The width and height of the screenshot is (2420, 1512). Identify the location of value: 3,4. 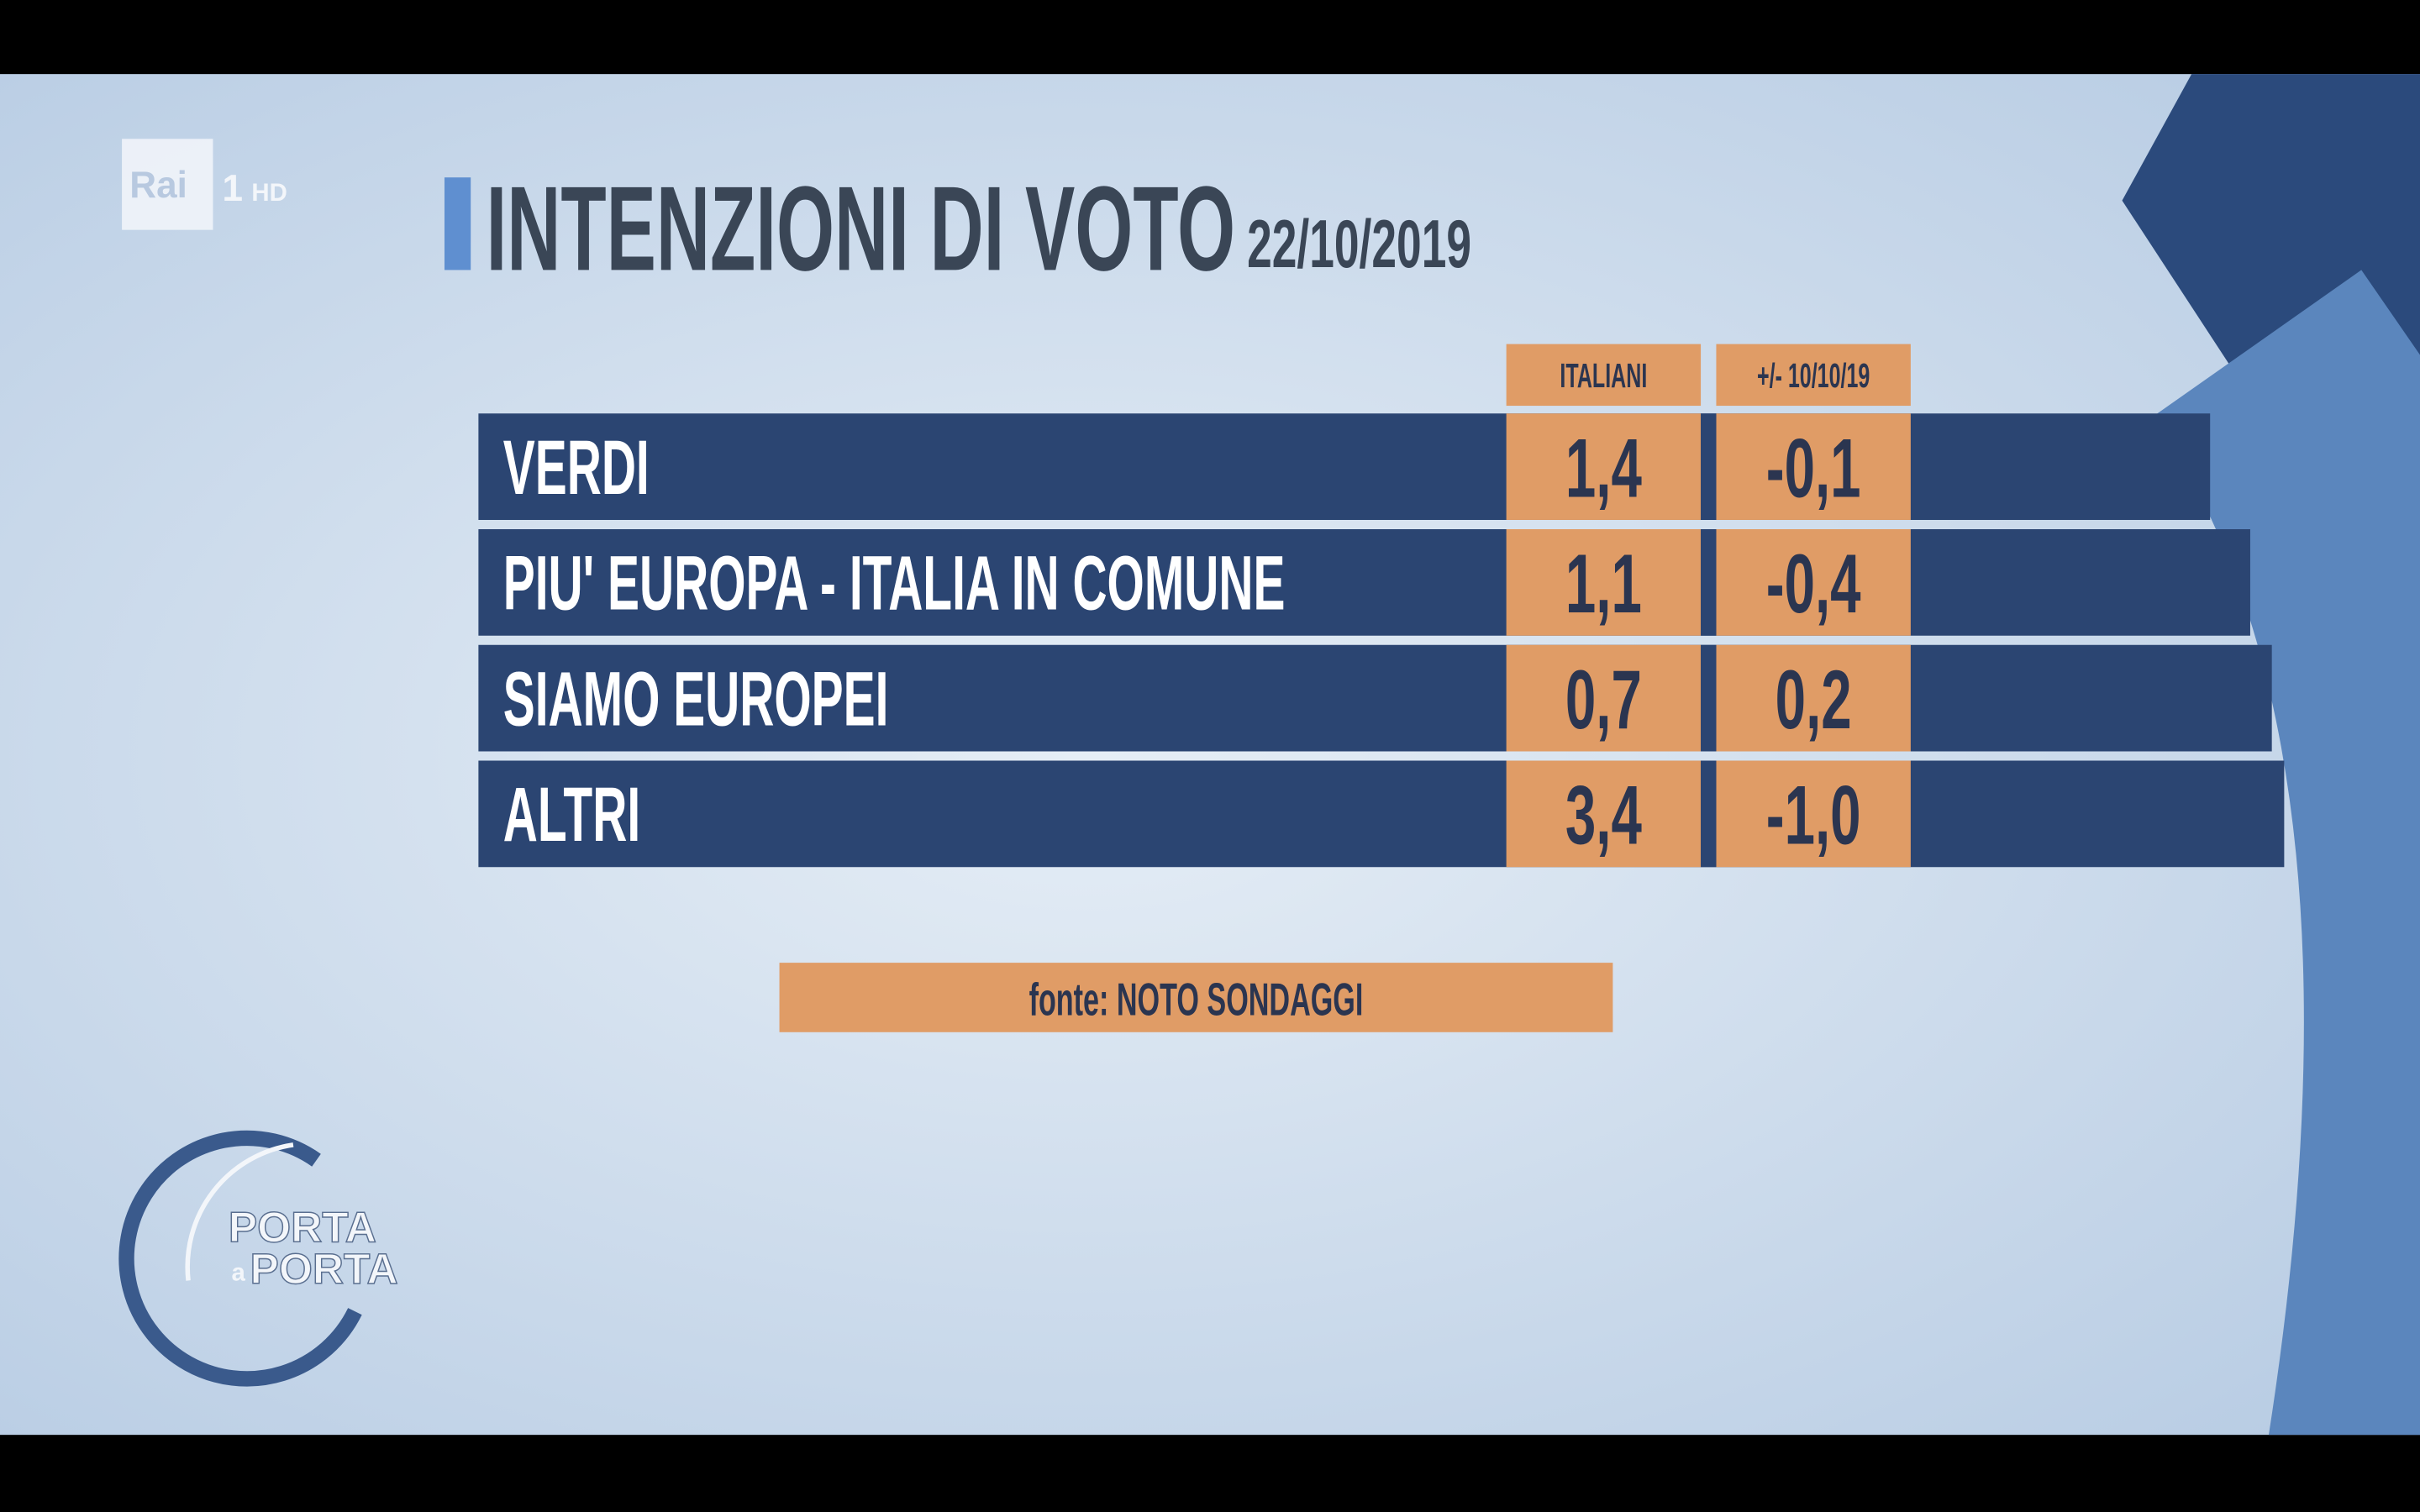
(1603, 815).